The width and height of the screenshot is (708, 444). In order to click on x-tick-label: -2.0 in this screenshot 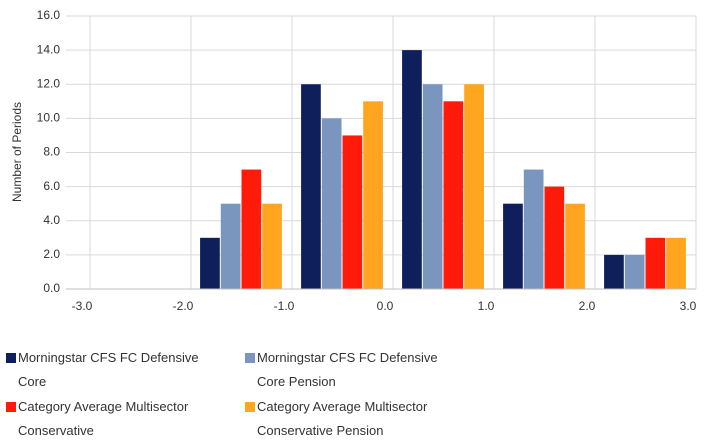, I will do `click(183, 306)`.